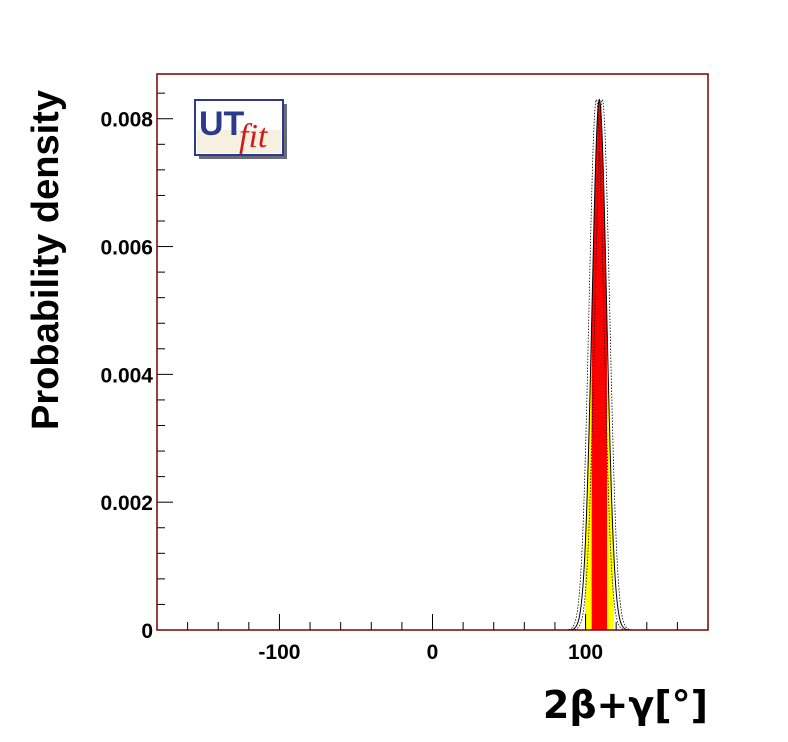 This screenshot has width=788, height=742. Describe the element at coordinates (625, 705) in the screenshot. I see `x-axis-label: 2β+γ[°]` at that location.